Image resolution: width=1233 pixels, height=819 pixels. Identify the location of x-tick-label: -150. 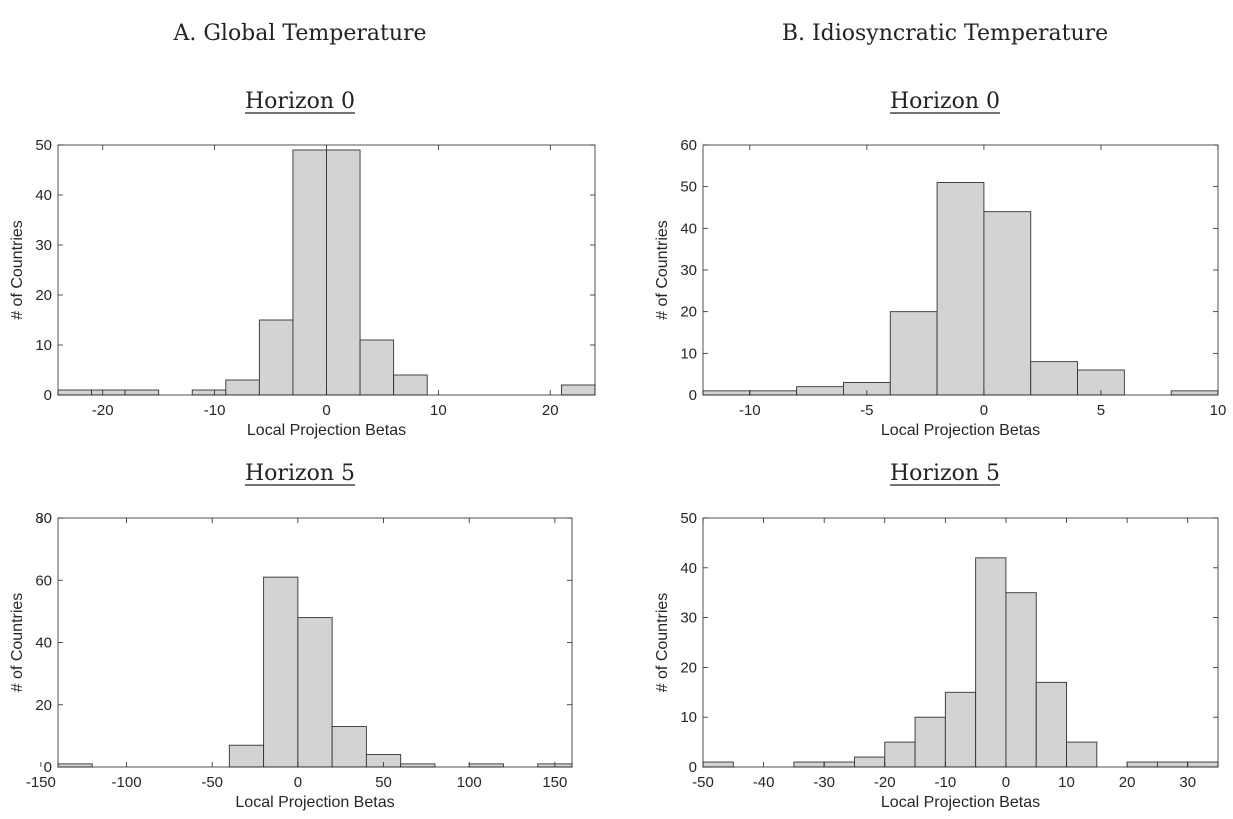
(41, 782).